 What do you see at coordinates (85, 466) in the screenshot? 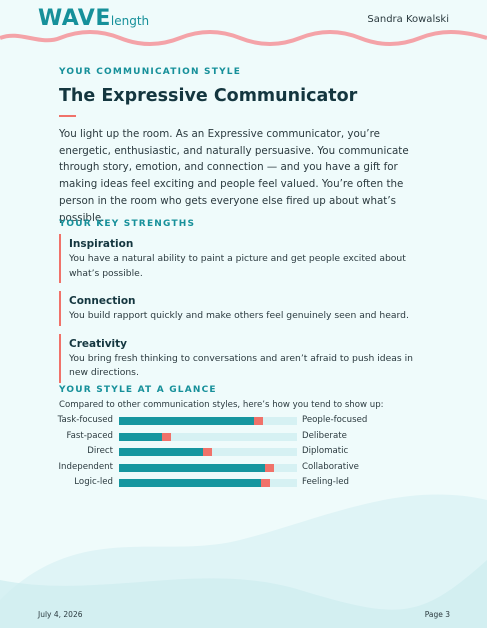
I see `left-label: Independent` at bounding box center [85, 466].